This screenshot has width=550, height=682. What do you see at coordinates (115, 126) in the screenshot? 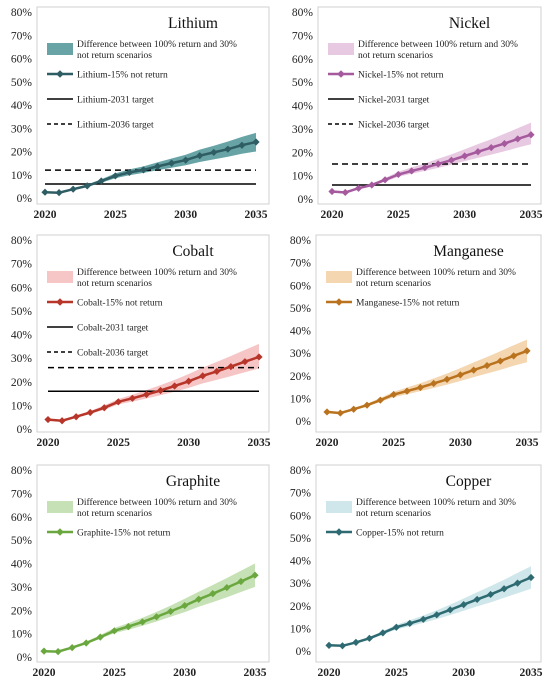
I see `legend-label-target: Lithium-2036 target` at bounding box center [115, 126].